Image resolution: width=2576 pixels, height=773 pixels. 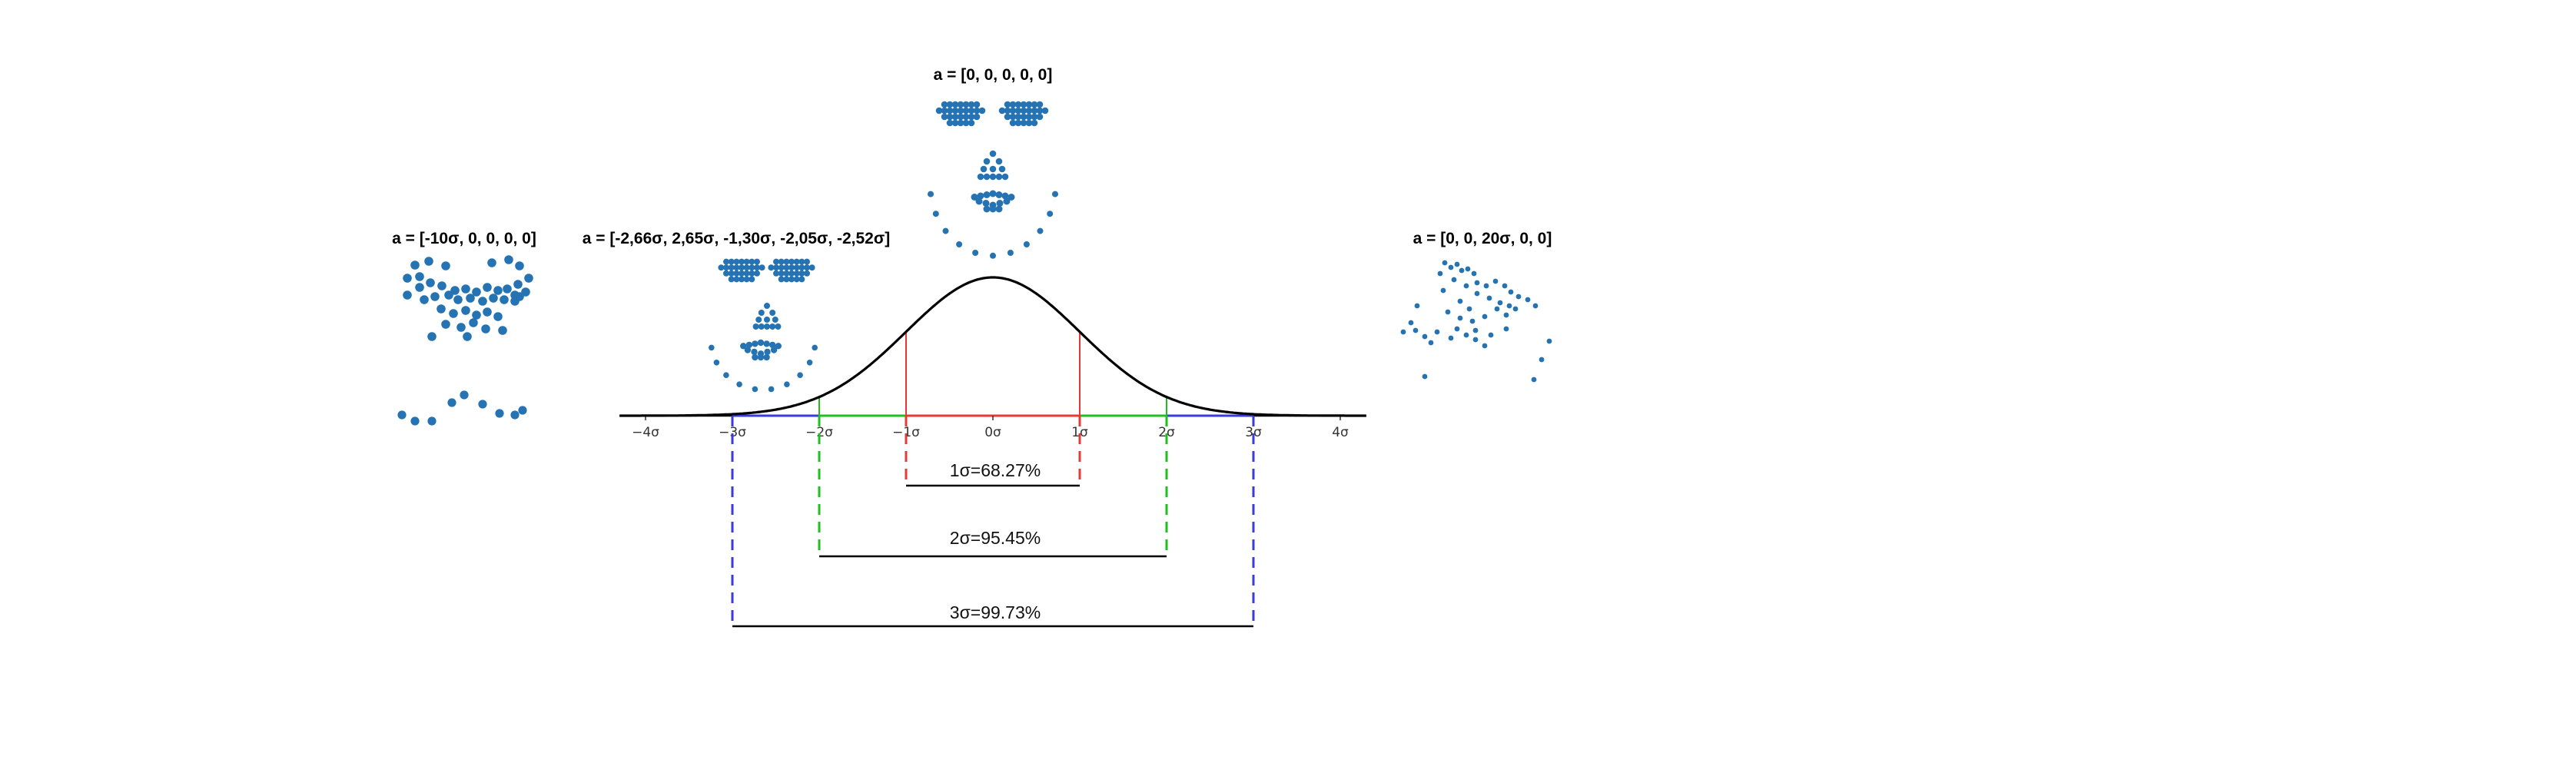 I want to click on tick-label: 2σ, so click(x=1166, y=432).